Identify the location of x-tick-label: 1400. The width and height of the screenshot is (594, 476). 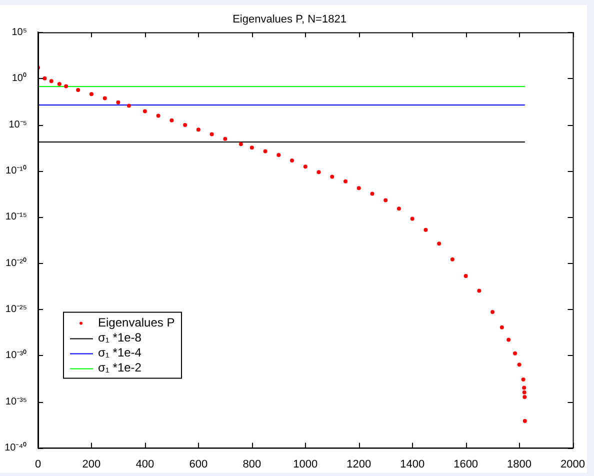
(412, 464).